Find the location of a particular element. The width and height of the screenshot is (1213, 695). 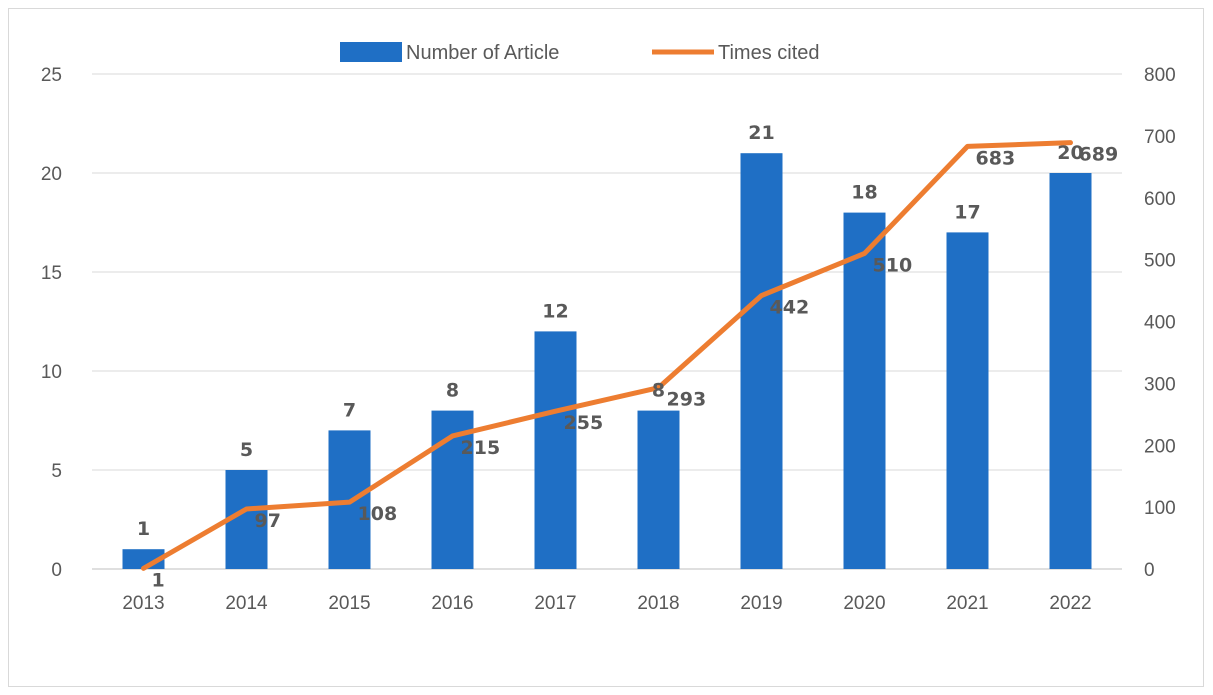

x-axis-tick: 2018 is located at coordinates (658, 603).